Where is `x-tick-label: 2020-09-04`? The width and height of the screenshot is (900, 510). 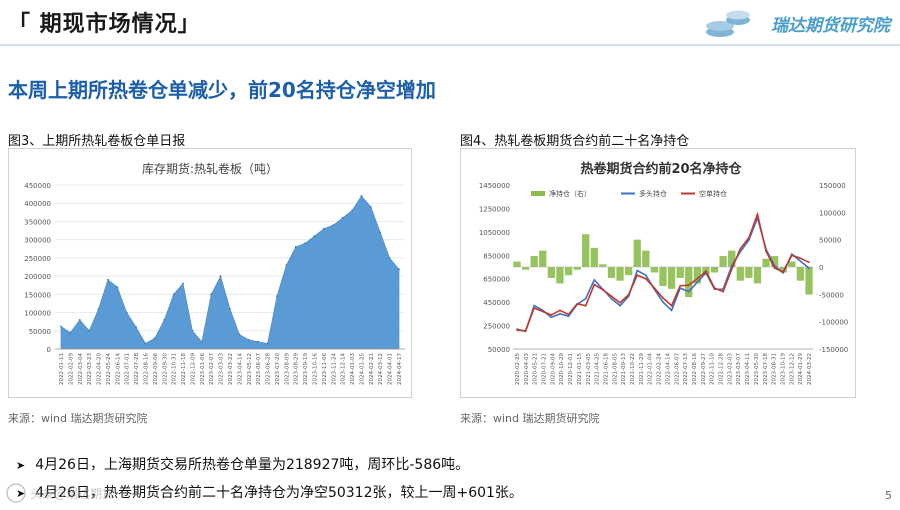 x-tick-label: 2020-09-04 is located at coordinates (553, 369).